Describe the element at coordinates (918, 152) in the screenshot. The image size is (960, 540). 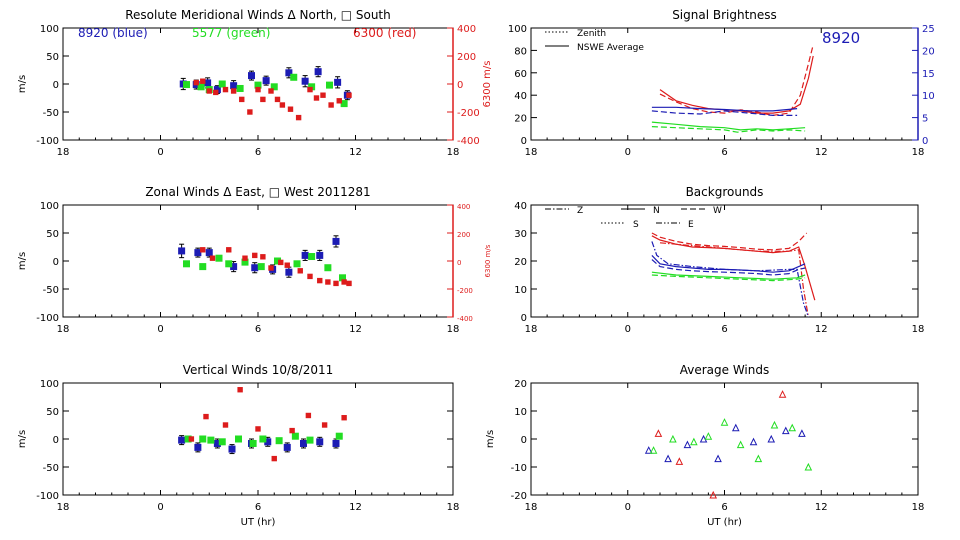
I see `brightness-xtick-label: 18` at that location.